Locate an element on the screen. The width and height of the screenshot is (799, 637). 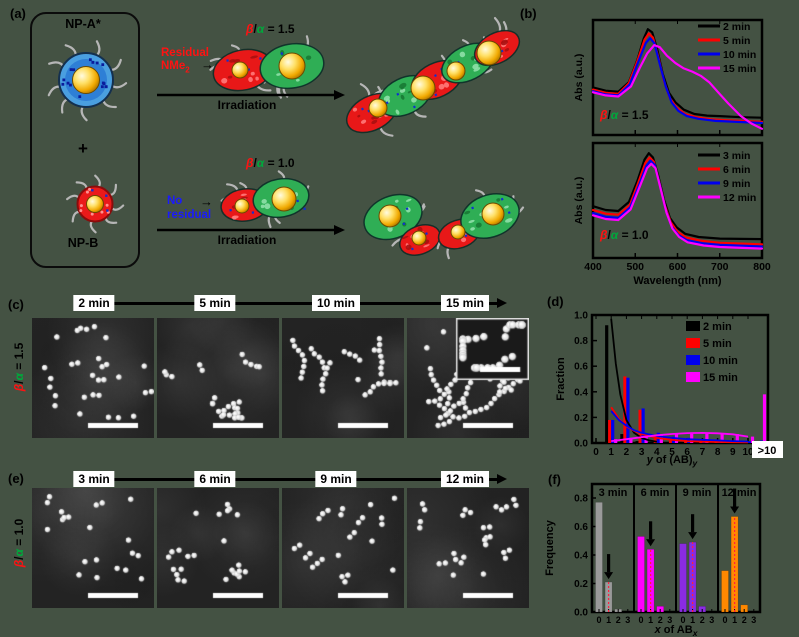
no-residual-line1: No is located at coordinates (175, 201).